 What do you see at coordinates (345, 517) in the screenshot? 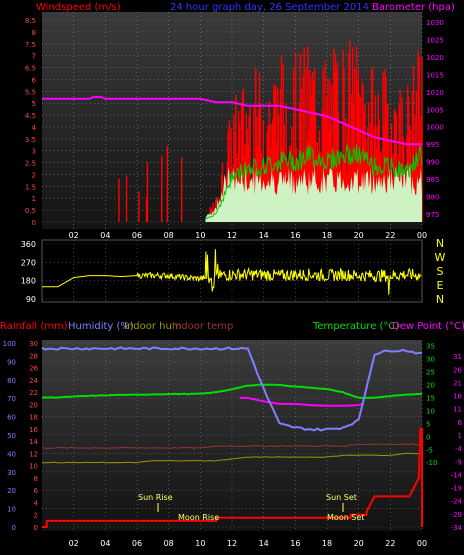
I see `moon-set-annotation: Moon Set` at bounding box center [345, 517].